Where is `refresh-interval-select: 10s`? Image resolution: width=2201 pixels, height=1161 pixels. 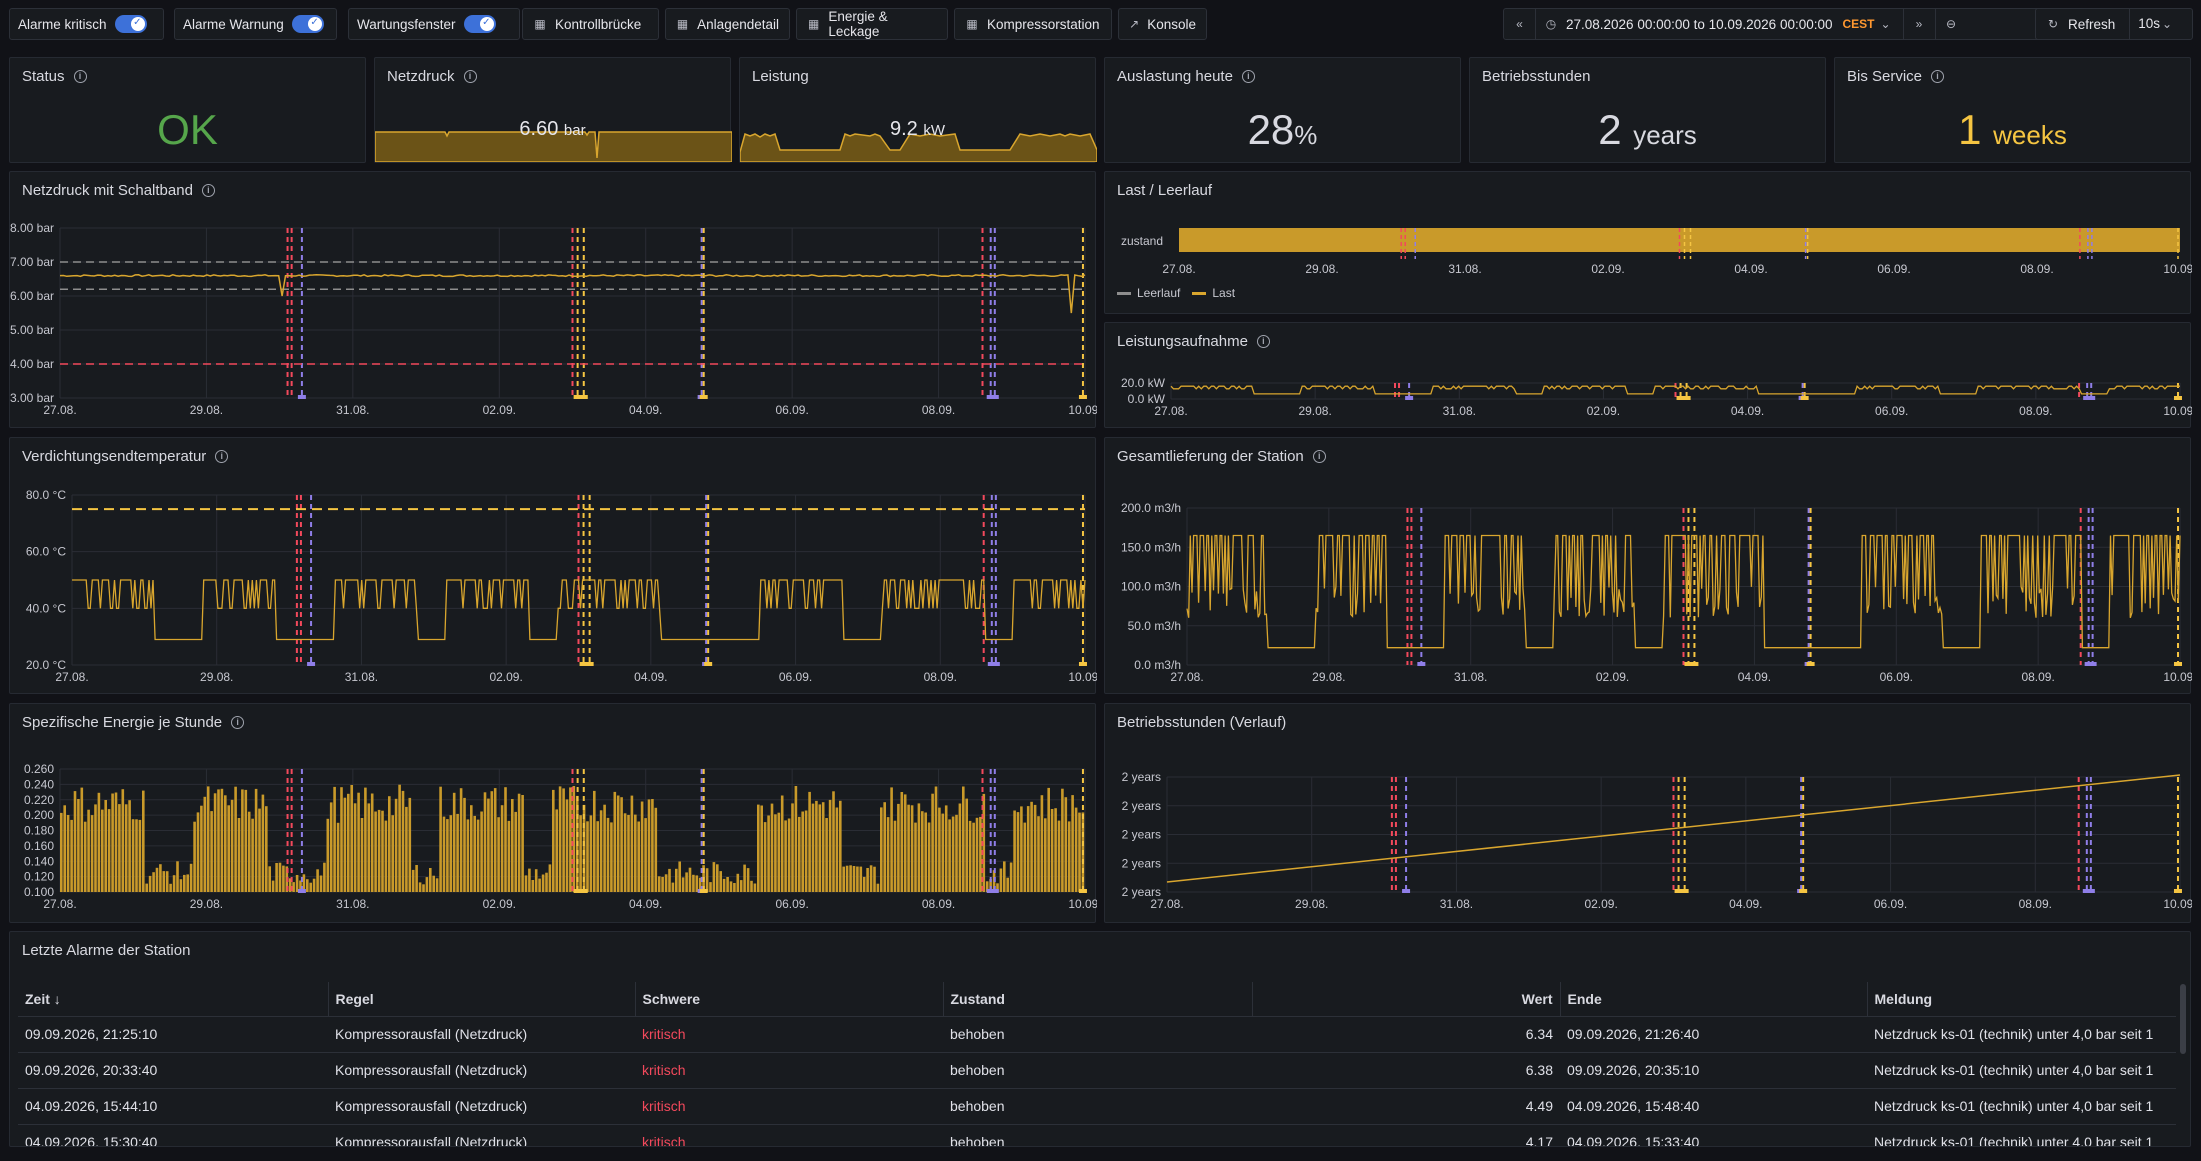
refresh-interval-select: 10s is located at coordinates (2144, 24).